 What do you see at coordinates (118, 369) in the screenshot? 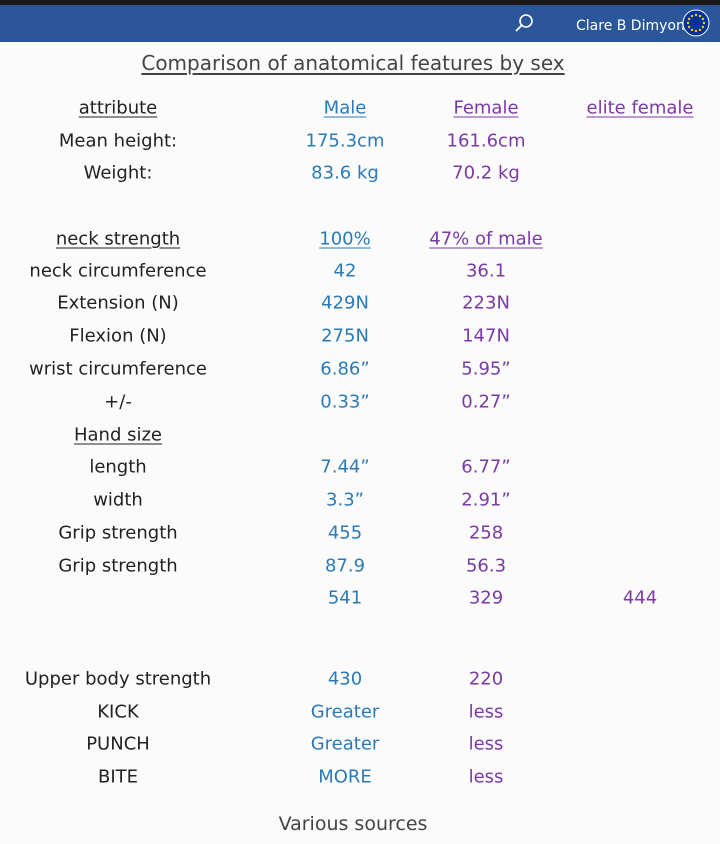
I see `row-label: wrist circumference` at bounding box center [118, 369].